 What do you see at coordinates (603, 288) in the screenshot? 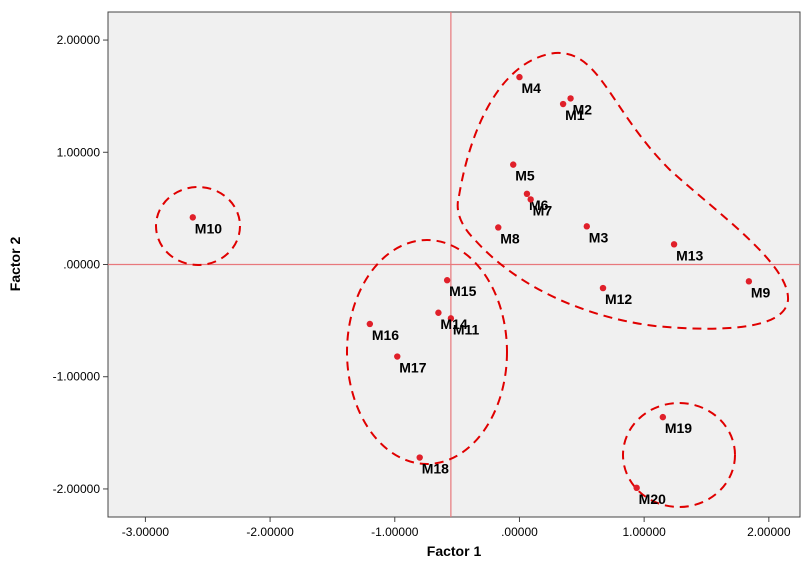
I see `data-point-m12` at bounding box center [603, 288].